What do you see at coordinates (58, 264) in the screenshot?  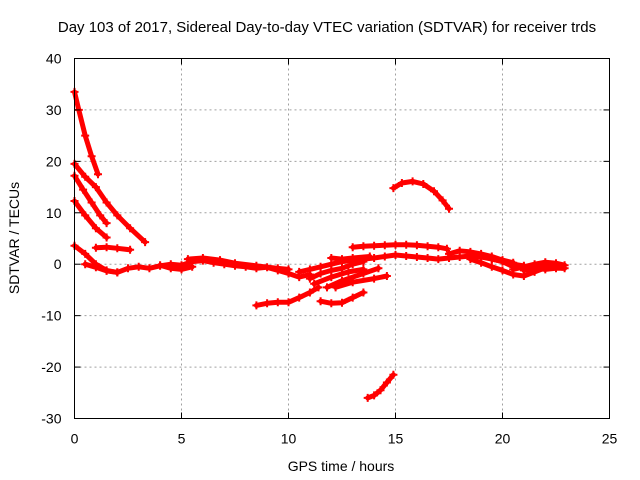 I see `y-tick-label: 0` at bounding box center [58, 264].